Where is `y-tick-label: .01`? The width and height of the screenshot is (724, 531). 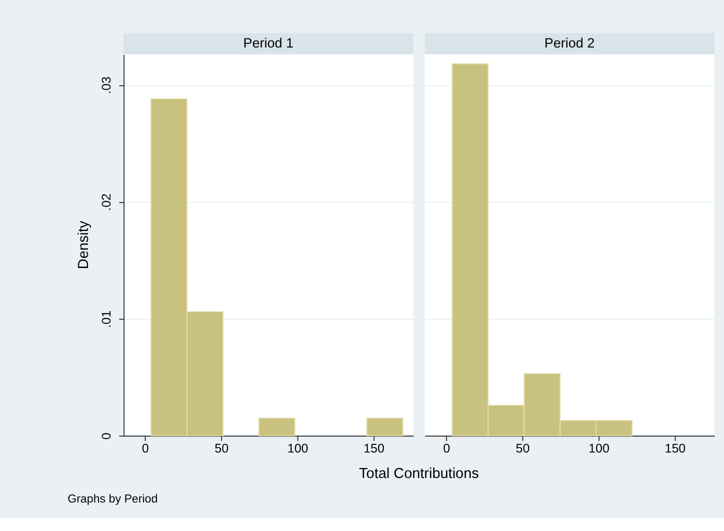 y-tick-label: .01 is located at coordinates (107, 319).